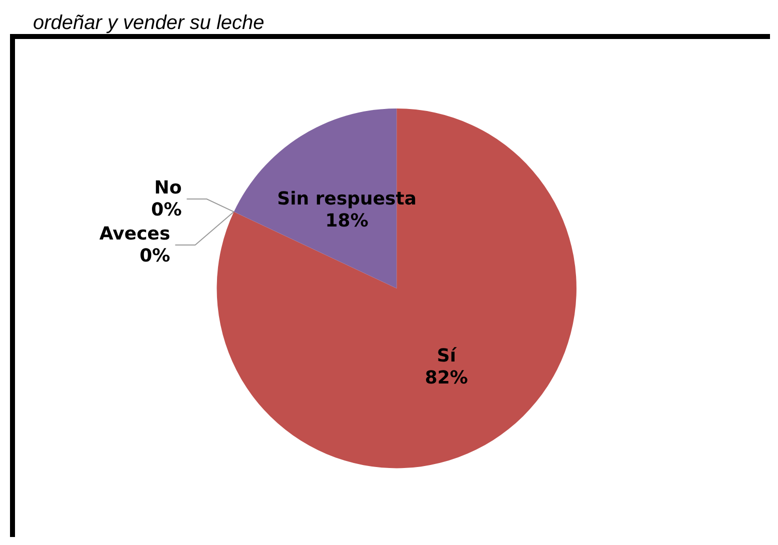  I want to click on data-label: 82%, so click(446, 377).